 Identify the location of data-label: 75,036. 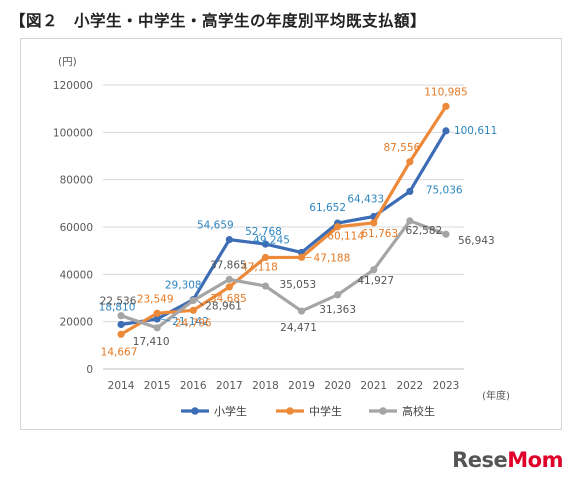
(444, 190).